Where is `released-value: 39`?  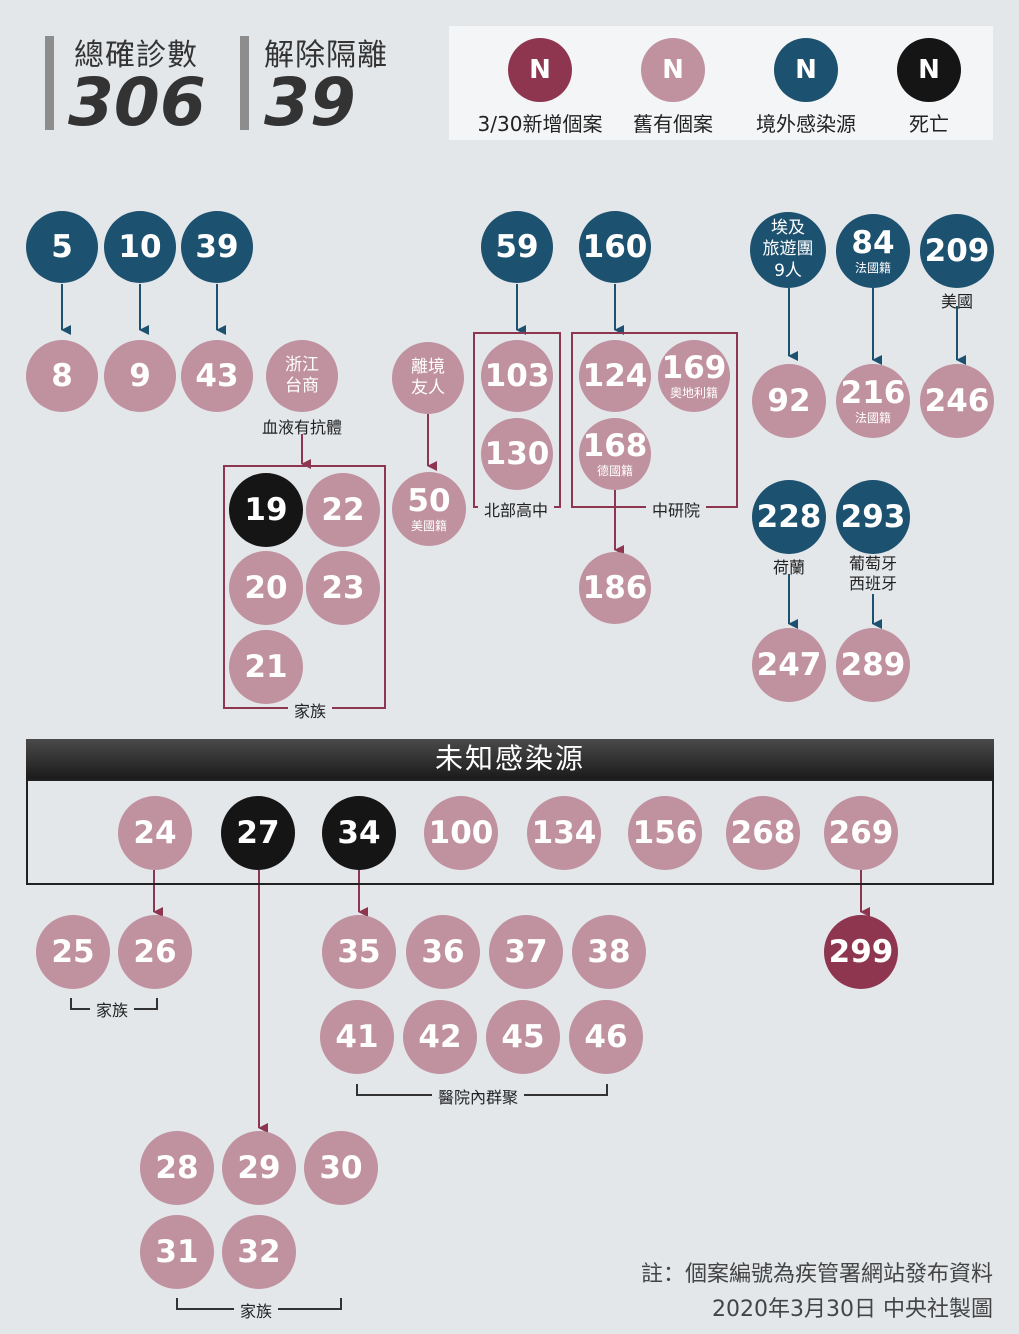
released-value: 39 is located at coordinates (310, 102).